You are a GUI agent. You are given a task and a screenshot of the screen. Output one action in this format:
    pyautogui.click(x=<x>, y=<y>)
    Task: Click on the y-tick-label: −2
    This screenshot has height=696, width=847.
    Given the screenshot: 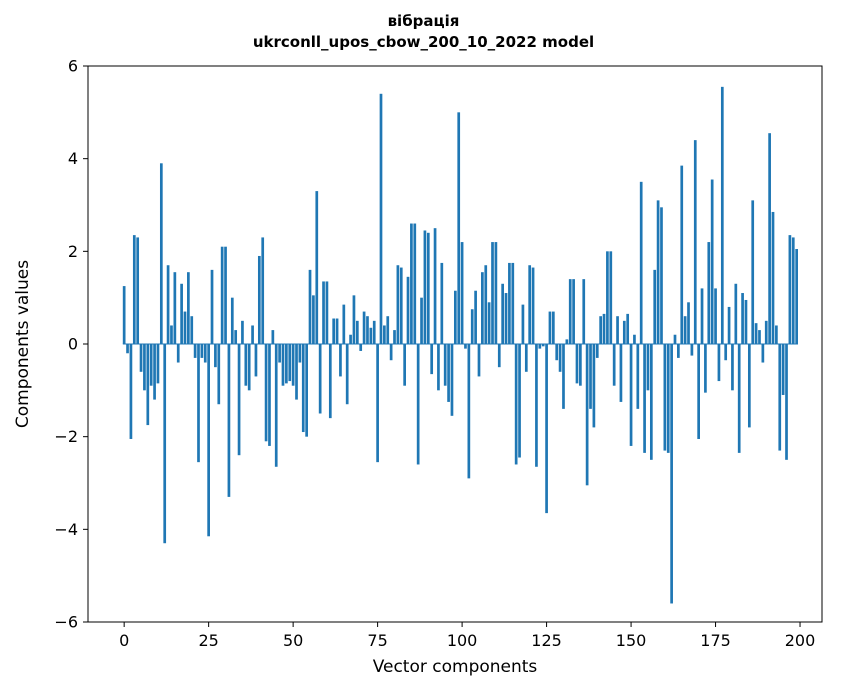 What is the action you would take?
    pyautogui.click(x=66, y=436)
    